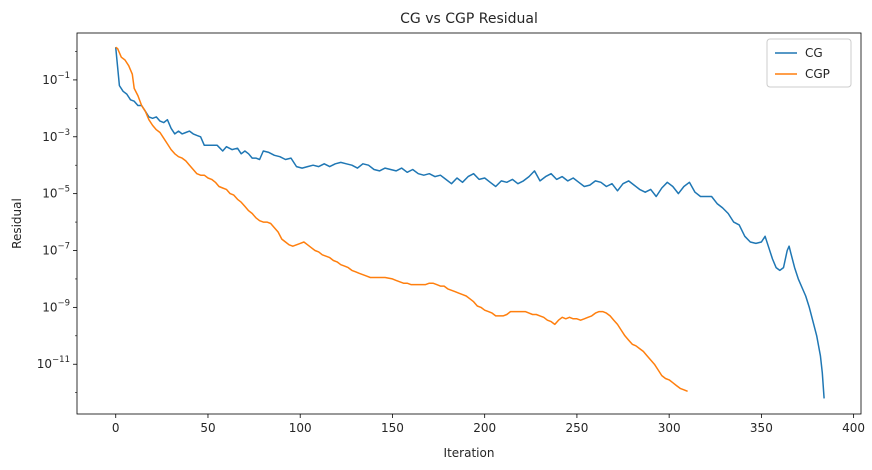 The image size is (872, 470). What do you see at coordinates (63, 76) in the screenshot?
I see `y-tick-exponent: −1` at bounding box center [63, 76].